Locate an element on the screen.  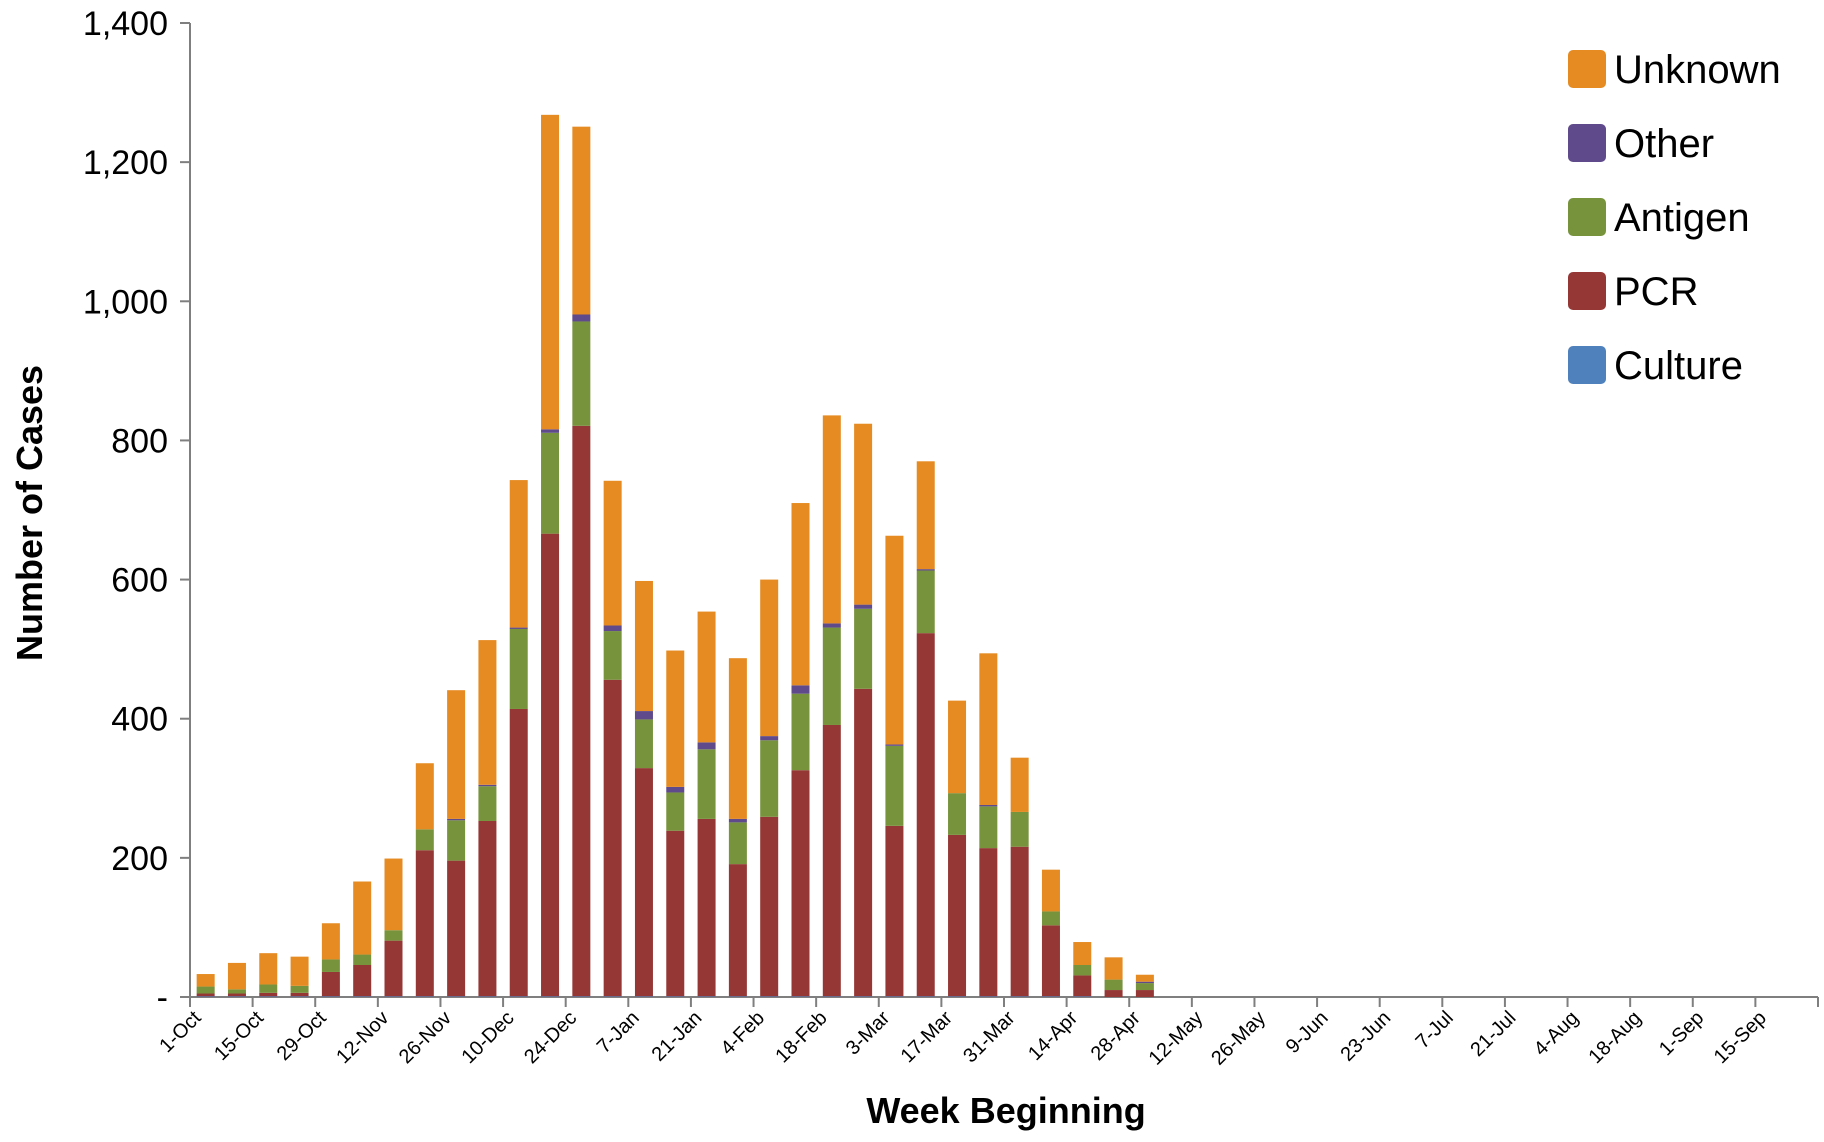
y-tick-label: 1,400 is located at coordinates (125, 24).